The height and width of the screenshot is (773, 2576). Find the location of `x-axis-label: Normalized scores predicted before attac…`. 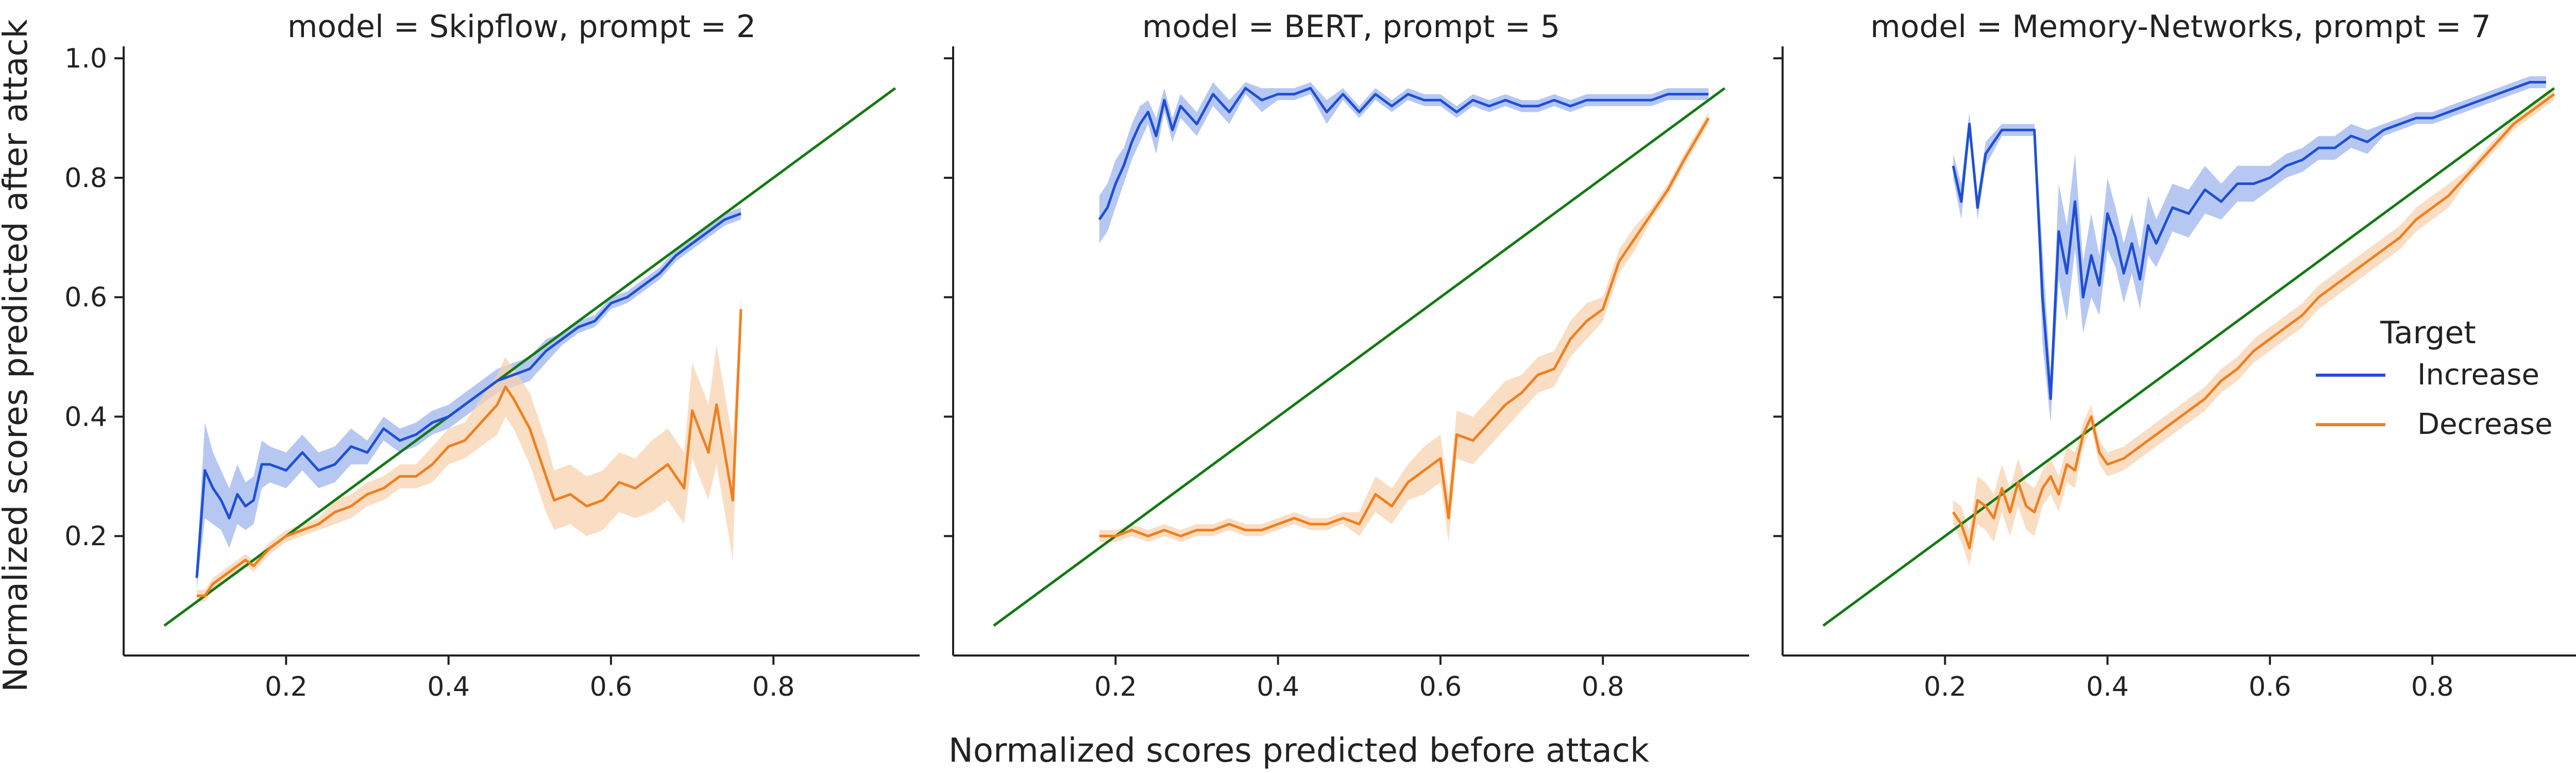

x-axis-label: Normalized scores predicted before attac… is located at coordinates (1299, 751).